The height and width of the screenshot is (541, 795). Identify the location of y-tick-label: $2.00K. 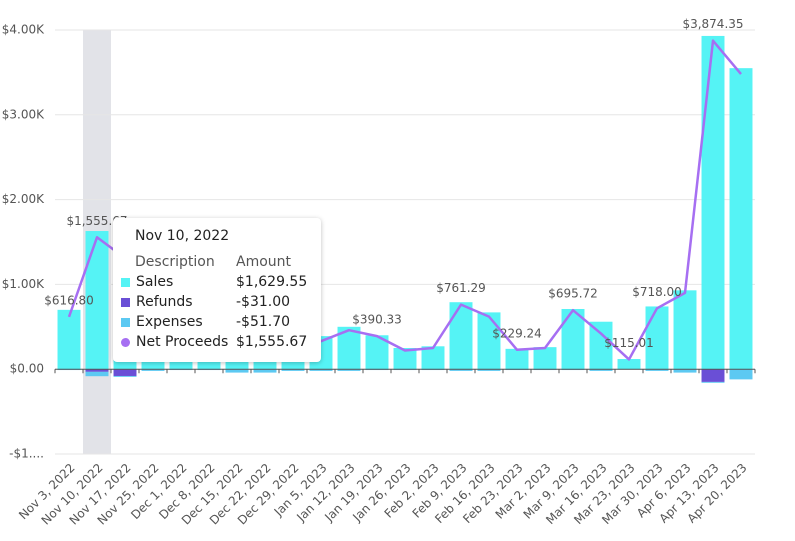
(23, 199).